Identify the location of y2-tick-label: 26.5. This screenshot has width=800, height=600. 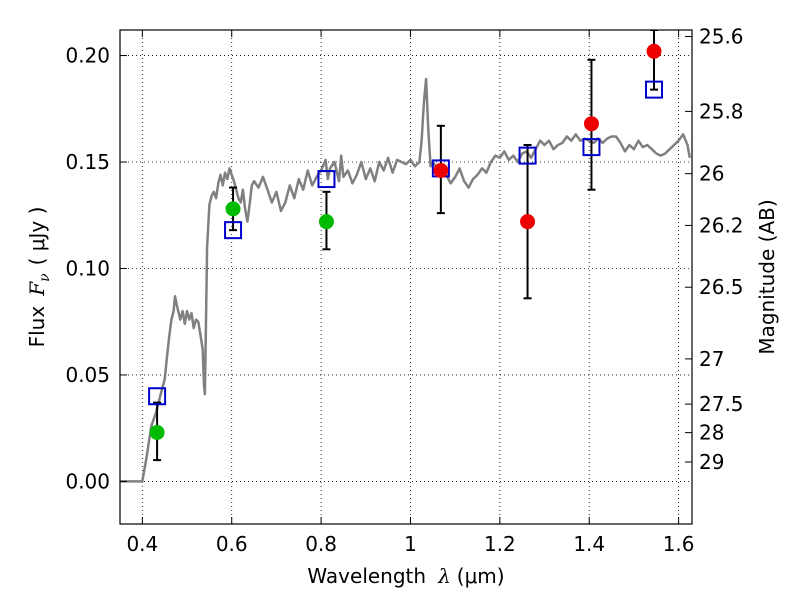
(721, 287).